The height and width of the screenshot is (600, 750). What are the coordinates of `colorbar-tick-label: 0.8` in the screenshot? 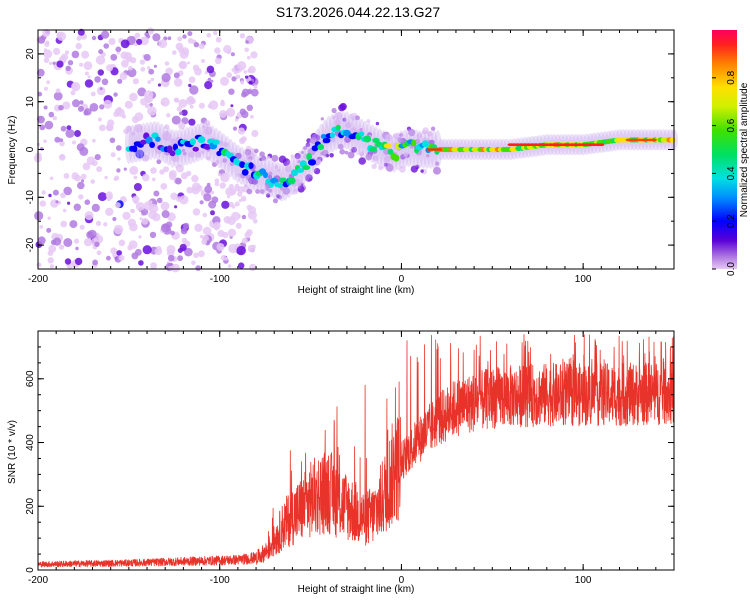 It's located at (731, 77).